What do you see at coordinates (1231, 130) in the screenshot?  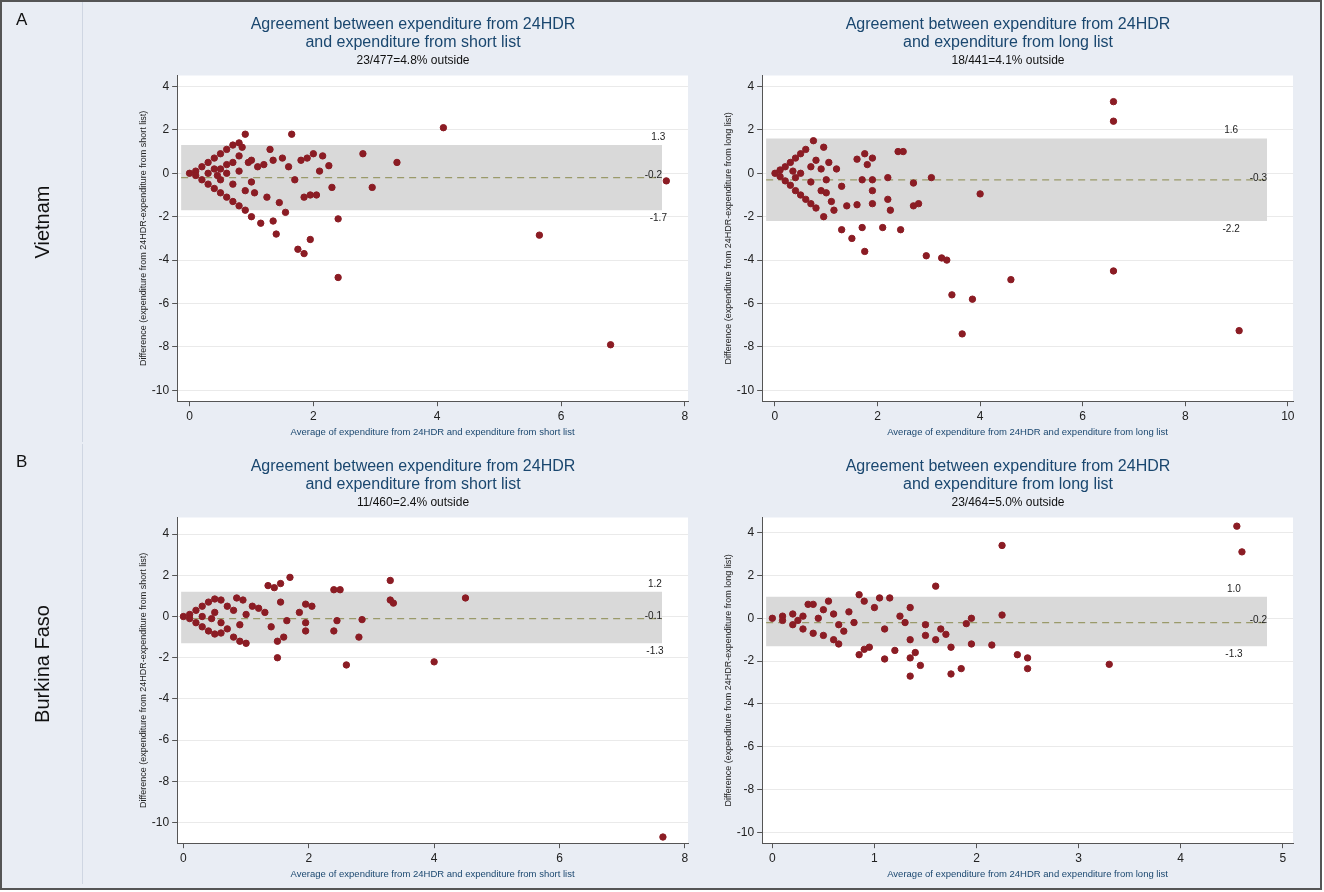 I see `annotation: 1.6` at bounding box center [1231, 130].